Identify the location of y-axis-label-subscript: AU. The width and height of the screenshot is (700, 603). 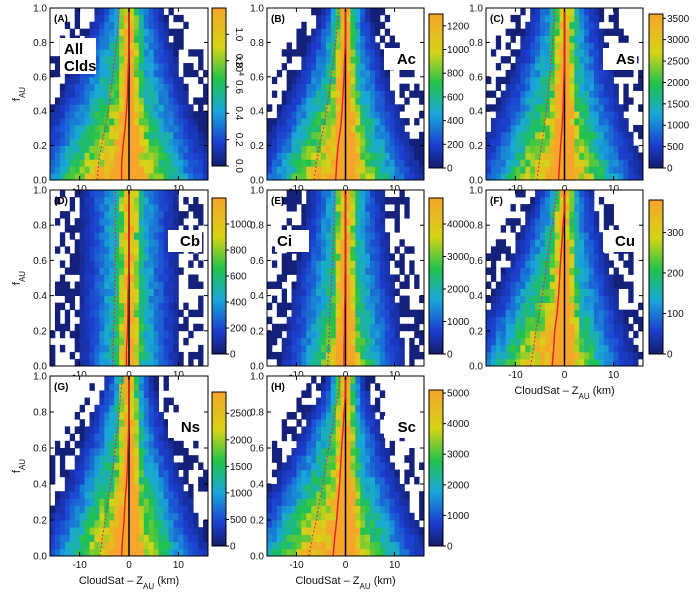
(22, 92).